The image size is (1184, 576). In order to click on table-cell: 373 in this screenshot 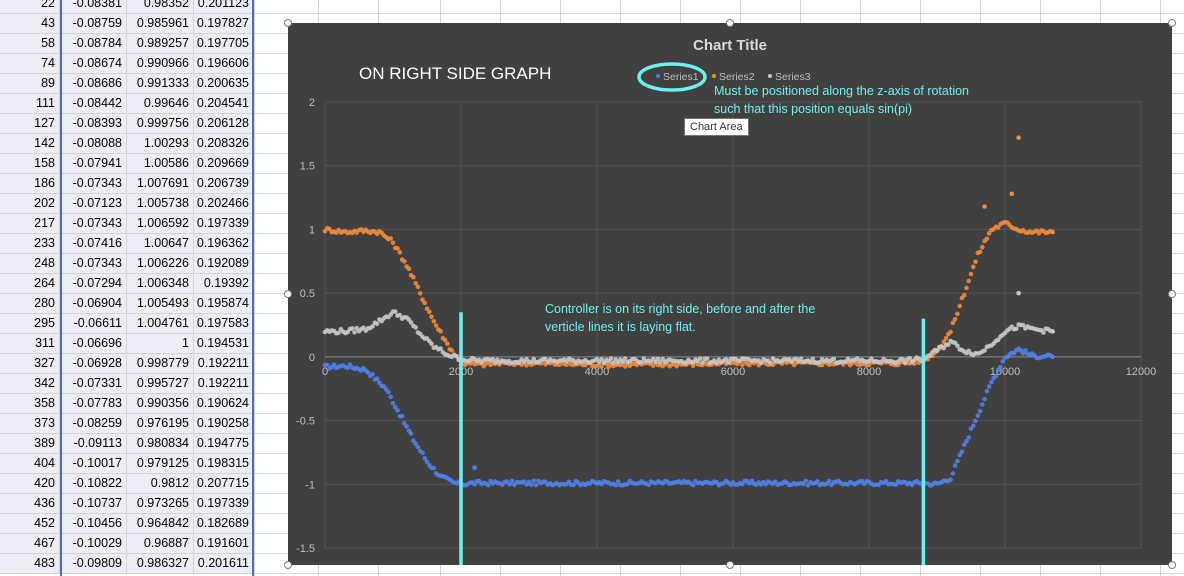, I will do `click(30, 424)`.